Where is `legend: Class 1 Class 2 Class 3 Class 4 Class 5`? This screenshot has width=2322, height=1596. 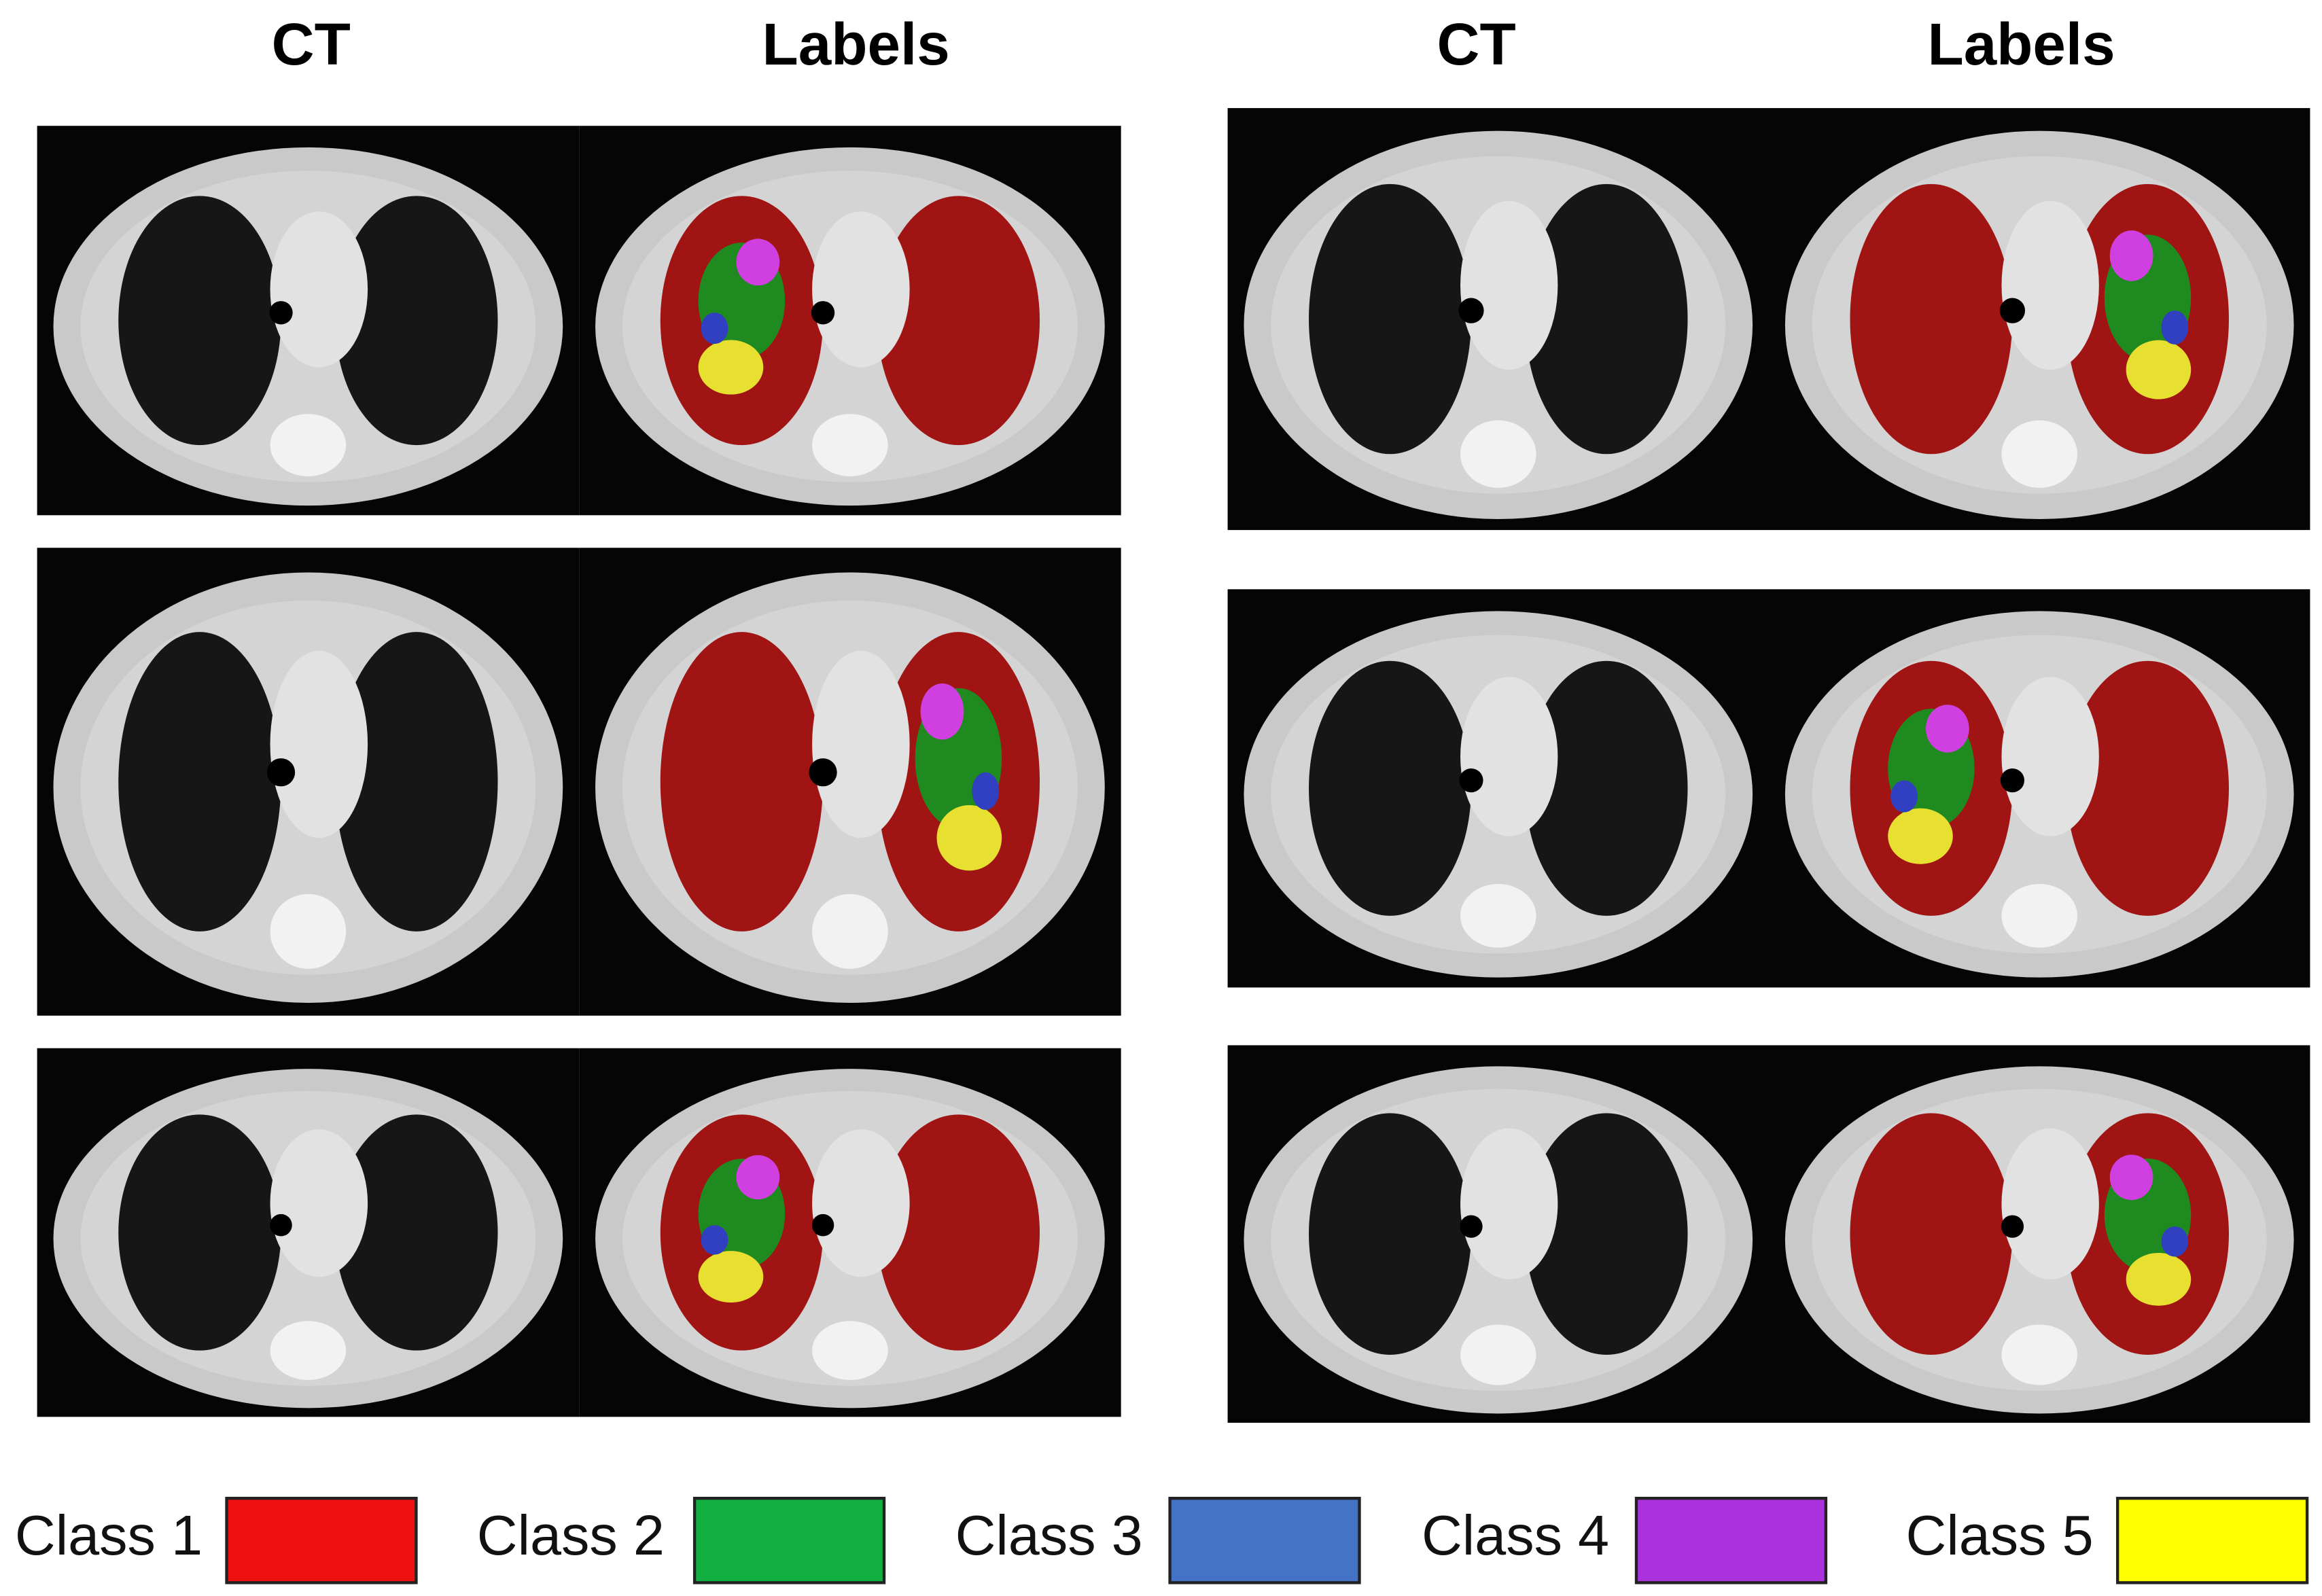 legend: Class 1 Class 2 Class 3 Class 4 Class 5 is located at coordinates (1162, 1540).